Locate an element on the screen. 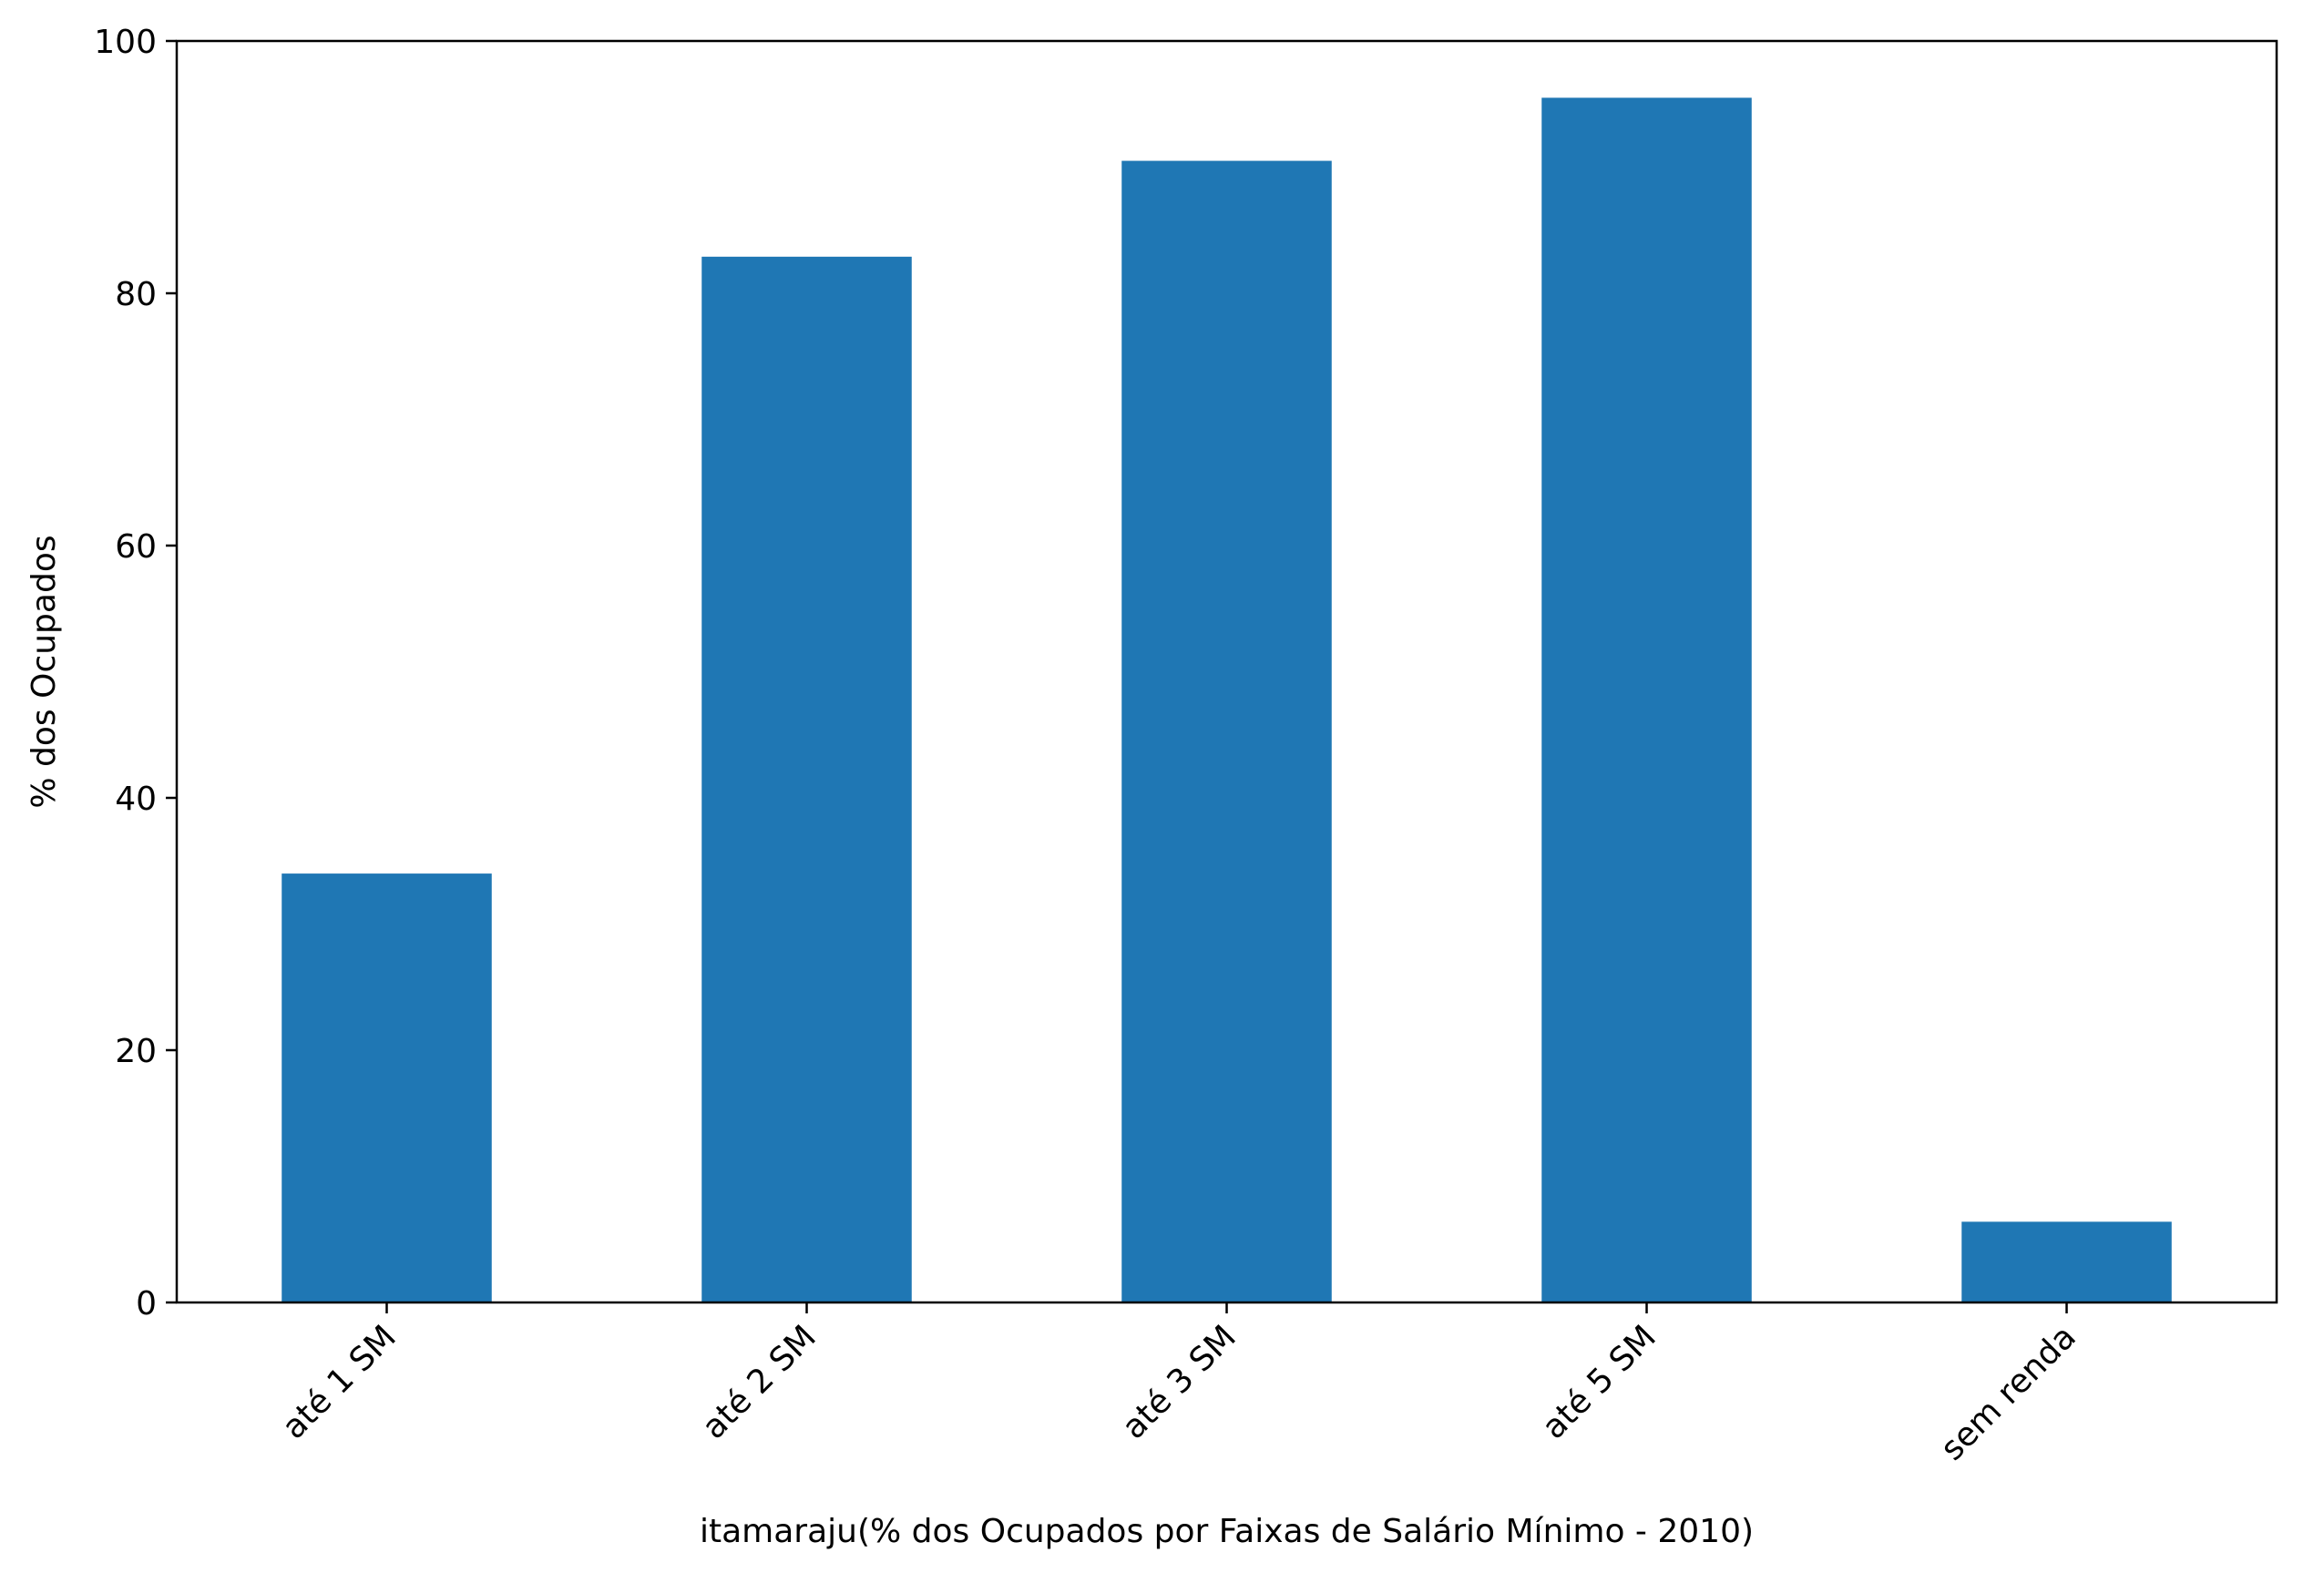 This screenshot has width=2324, height=1583. y-axis-label: % dos Ocupados is located at coordinates (44, 671).